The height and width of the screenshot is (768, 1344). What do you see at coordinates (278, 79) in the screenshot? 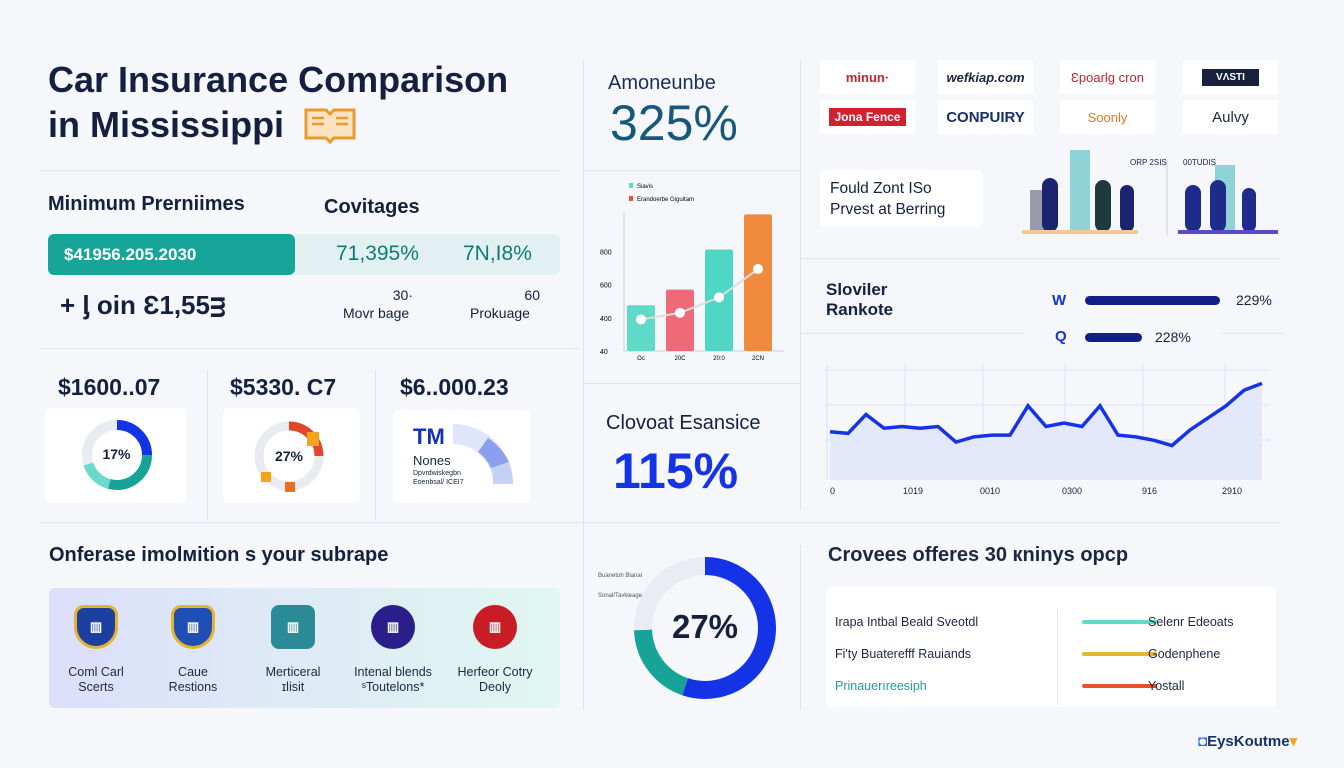
I see `title-line-1: Car Insurance Comparison` at bounding box center [278, 79].